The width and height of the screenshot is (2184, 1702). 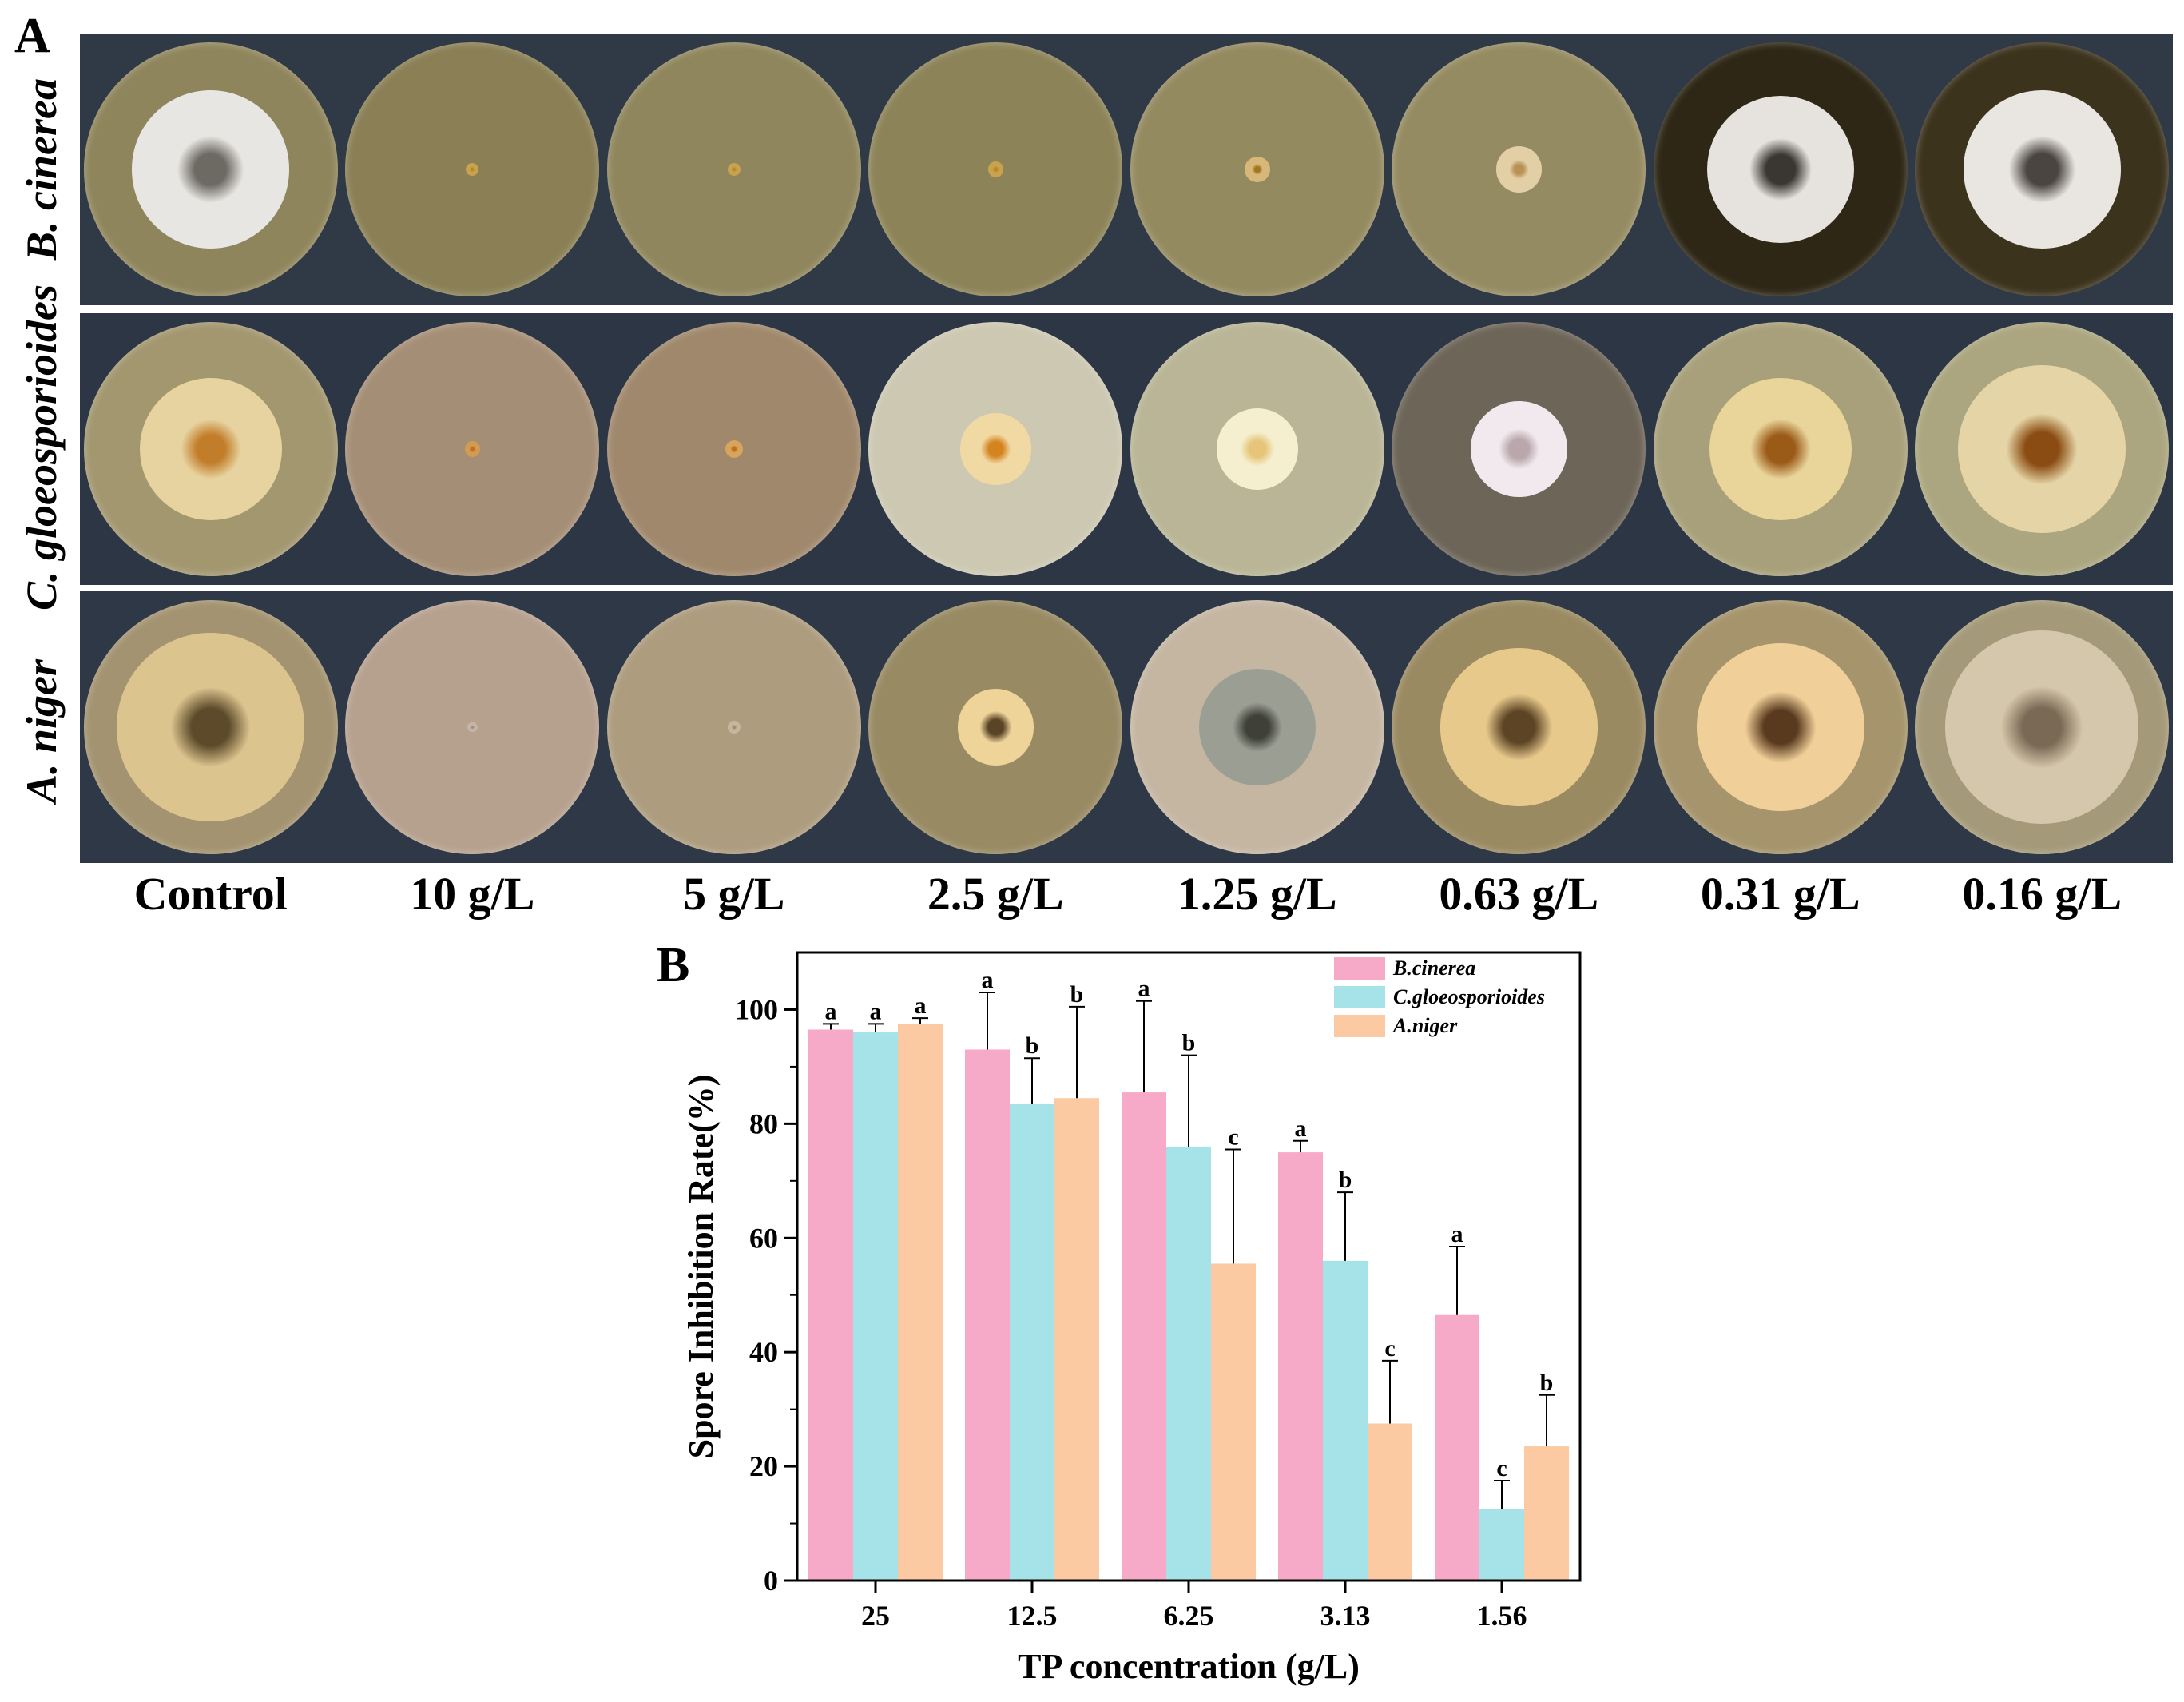 I want to click on concentration-label: 2.5 g/L, so click(x=996, y=894).